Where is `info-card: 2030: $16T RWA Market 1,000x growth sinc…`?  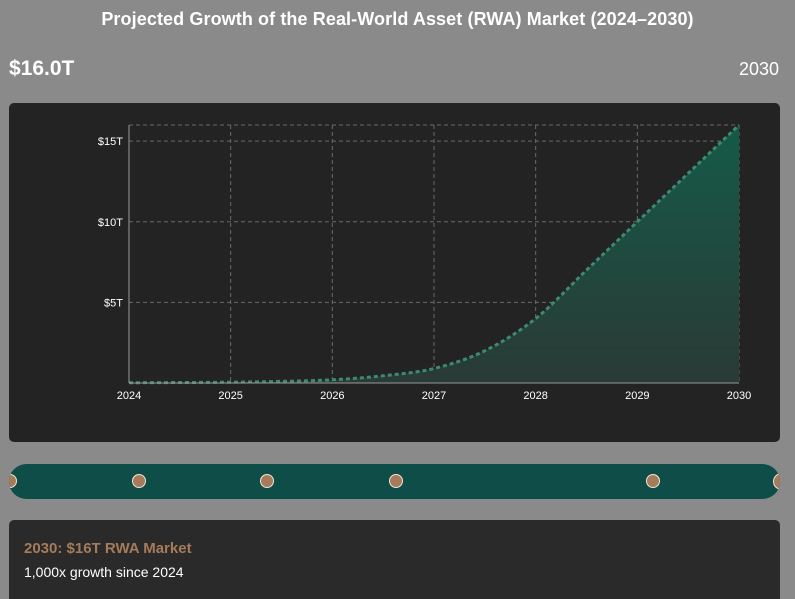
info-card: 2030: $16T RWA Market 1,000x growth sinc… is located at coordinates (394, 559).